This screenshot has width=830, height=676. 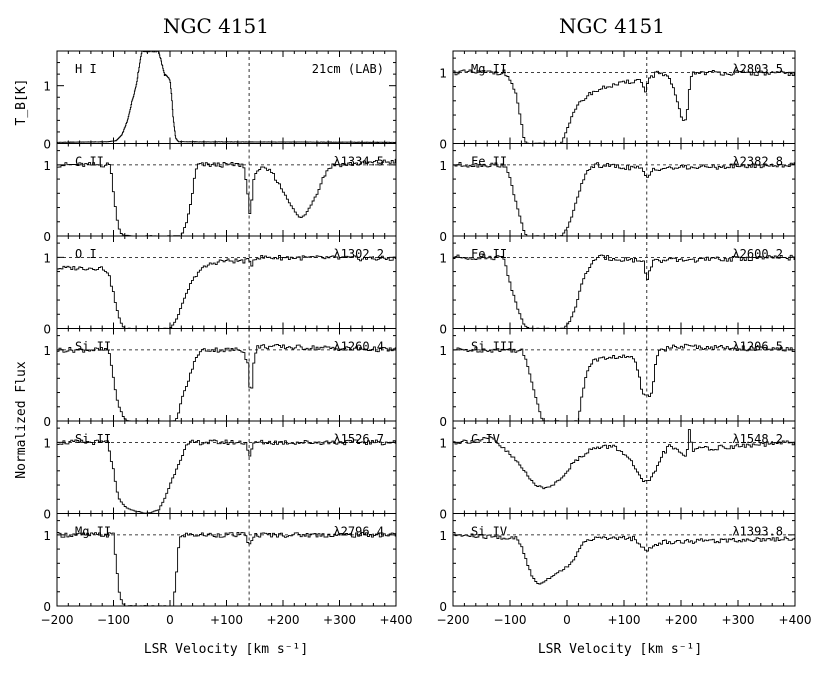 What do you see at coordinates (226, 649) in the screenshot?
I see `left-xlabel: LSR Velocity [km s⁻¹]` at bounding box center [226, 649].